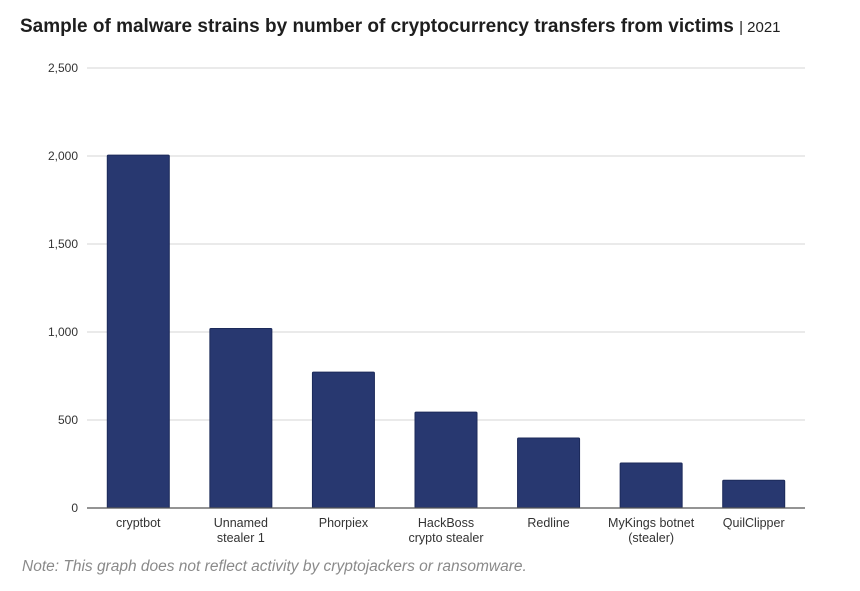 The image size is (860, 591). I want to click on y-tick-label: 0, so click(74, 508).